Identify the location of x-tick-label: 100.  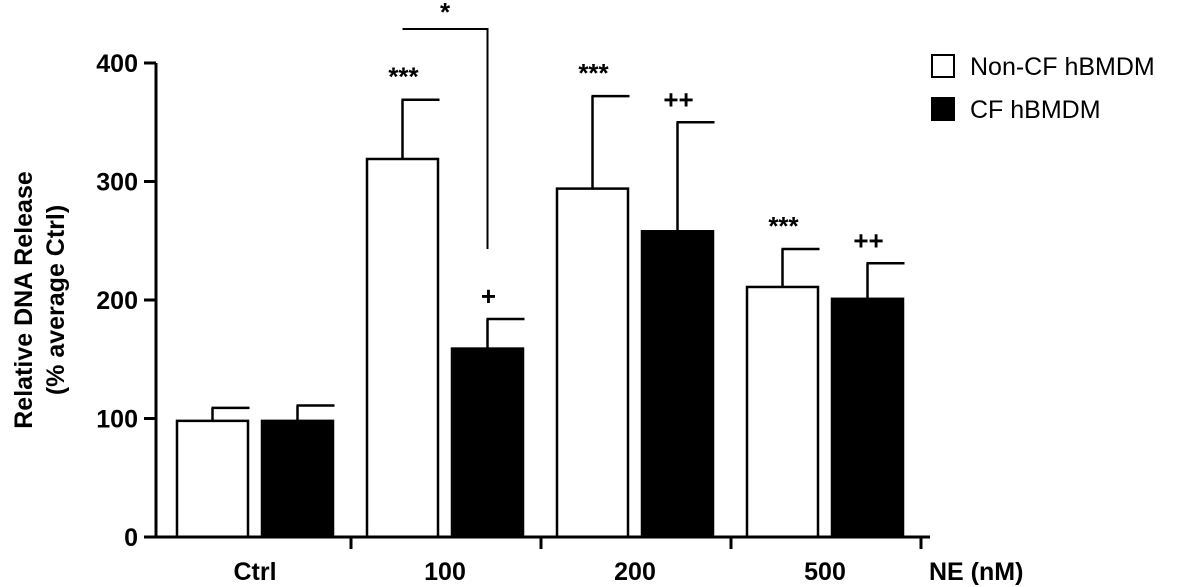
(445, 572).